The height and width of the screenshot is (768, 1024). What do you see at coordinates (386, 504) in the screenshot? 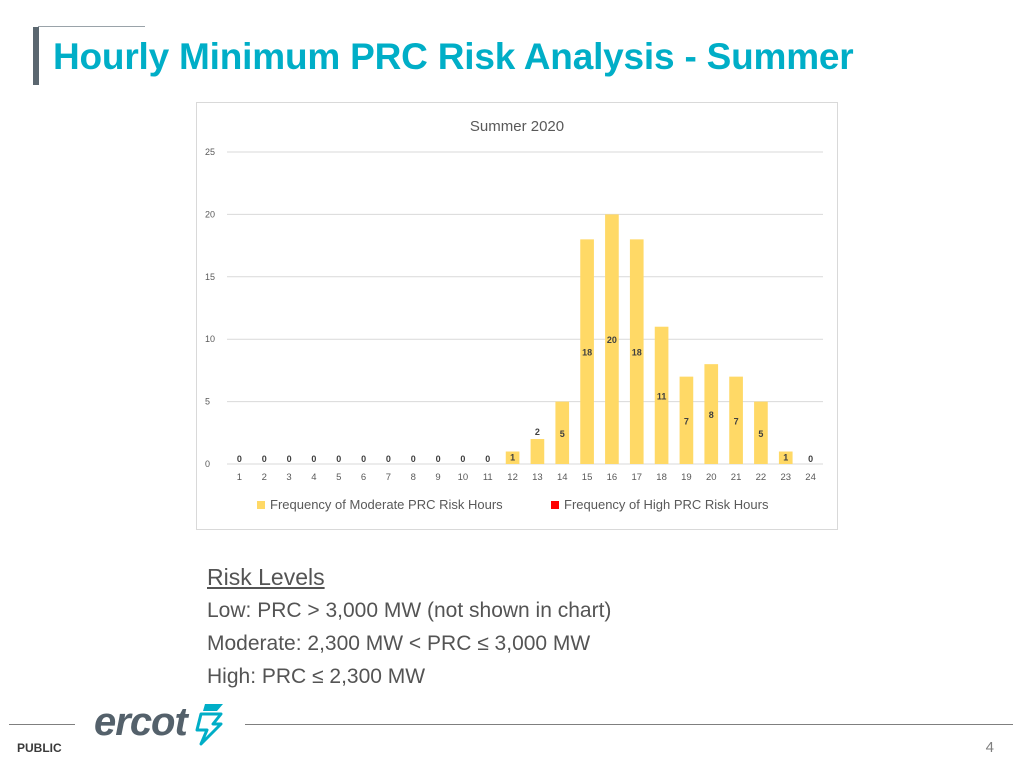
I see `legend-label: Frequency of Moderate PRC Risk Hours` at bounding box center [386, 504].